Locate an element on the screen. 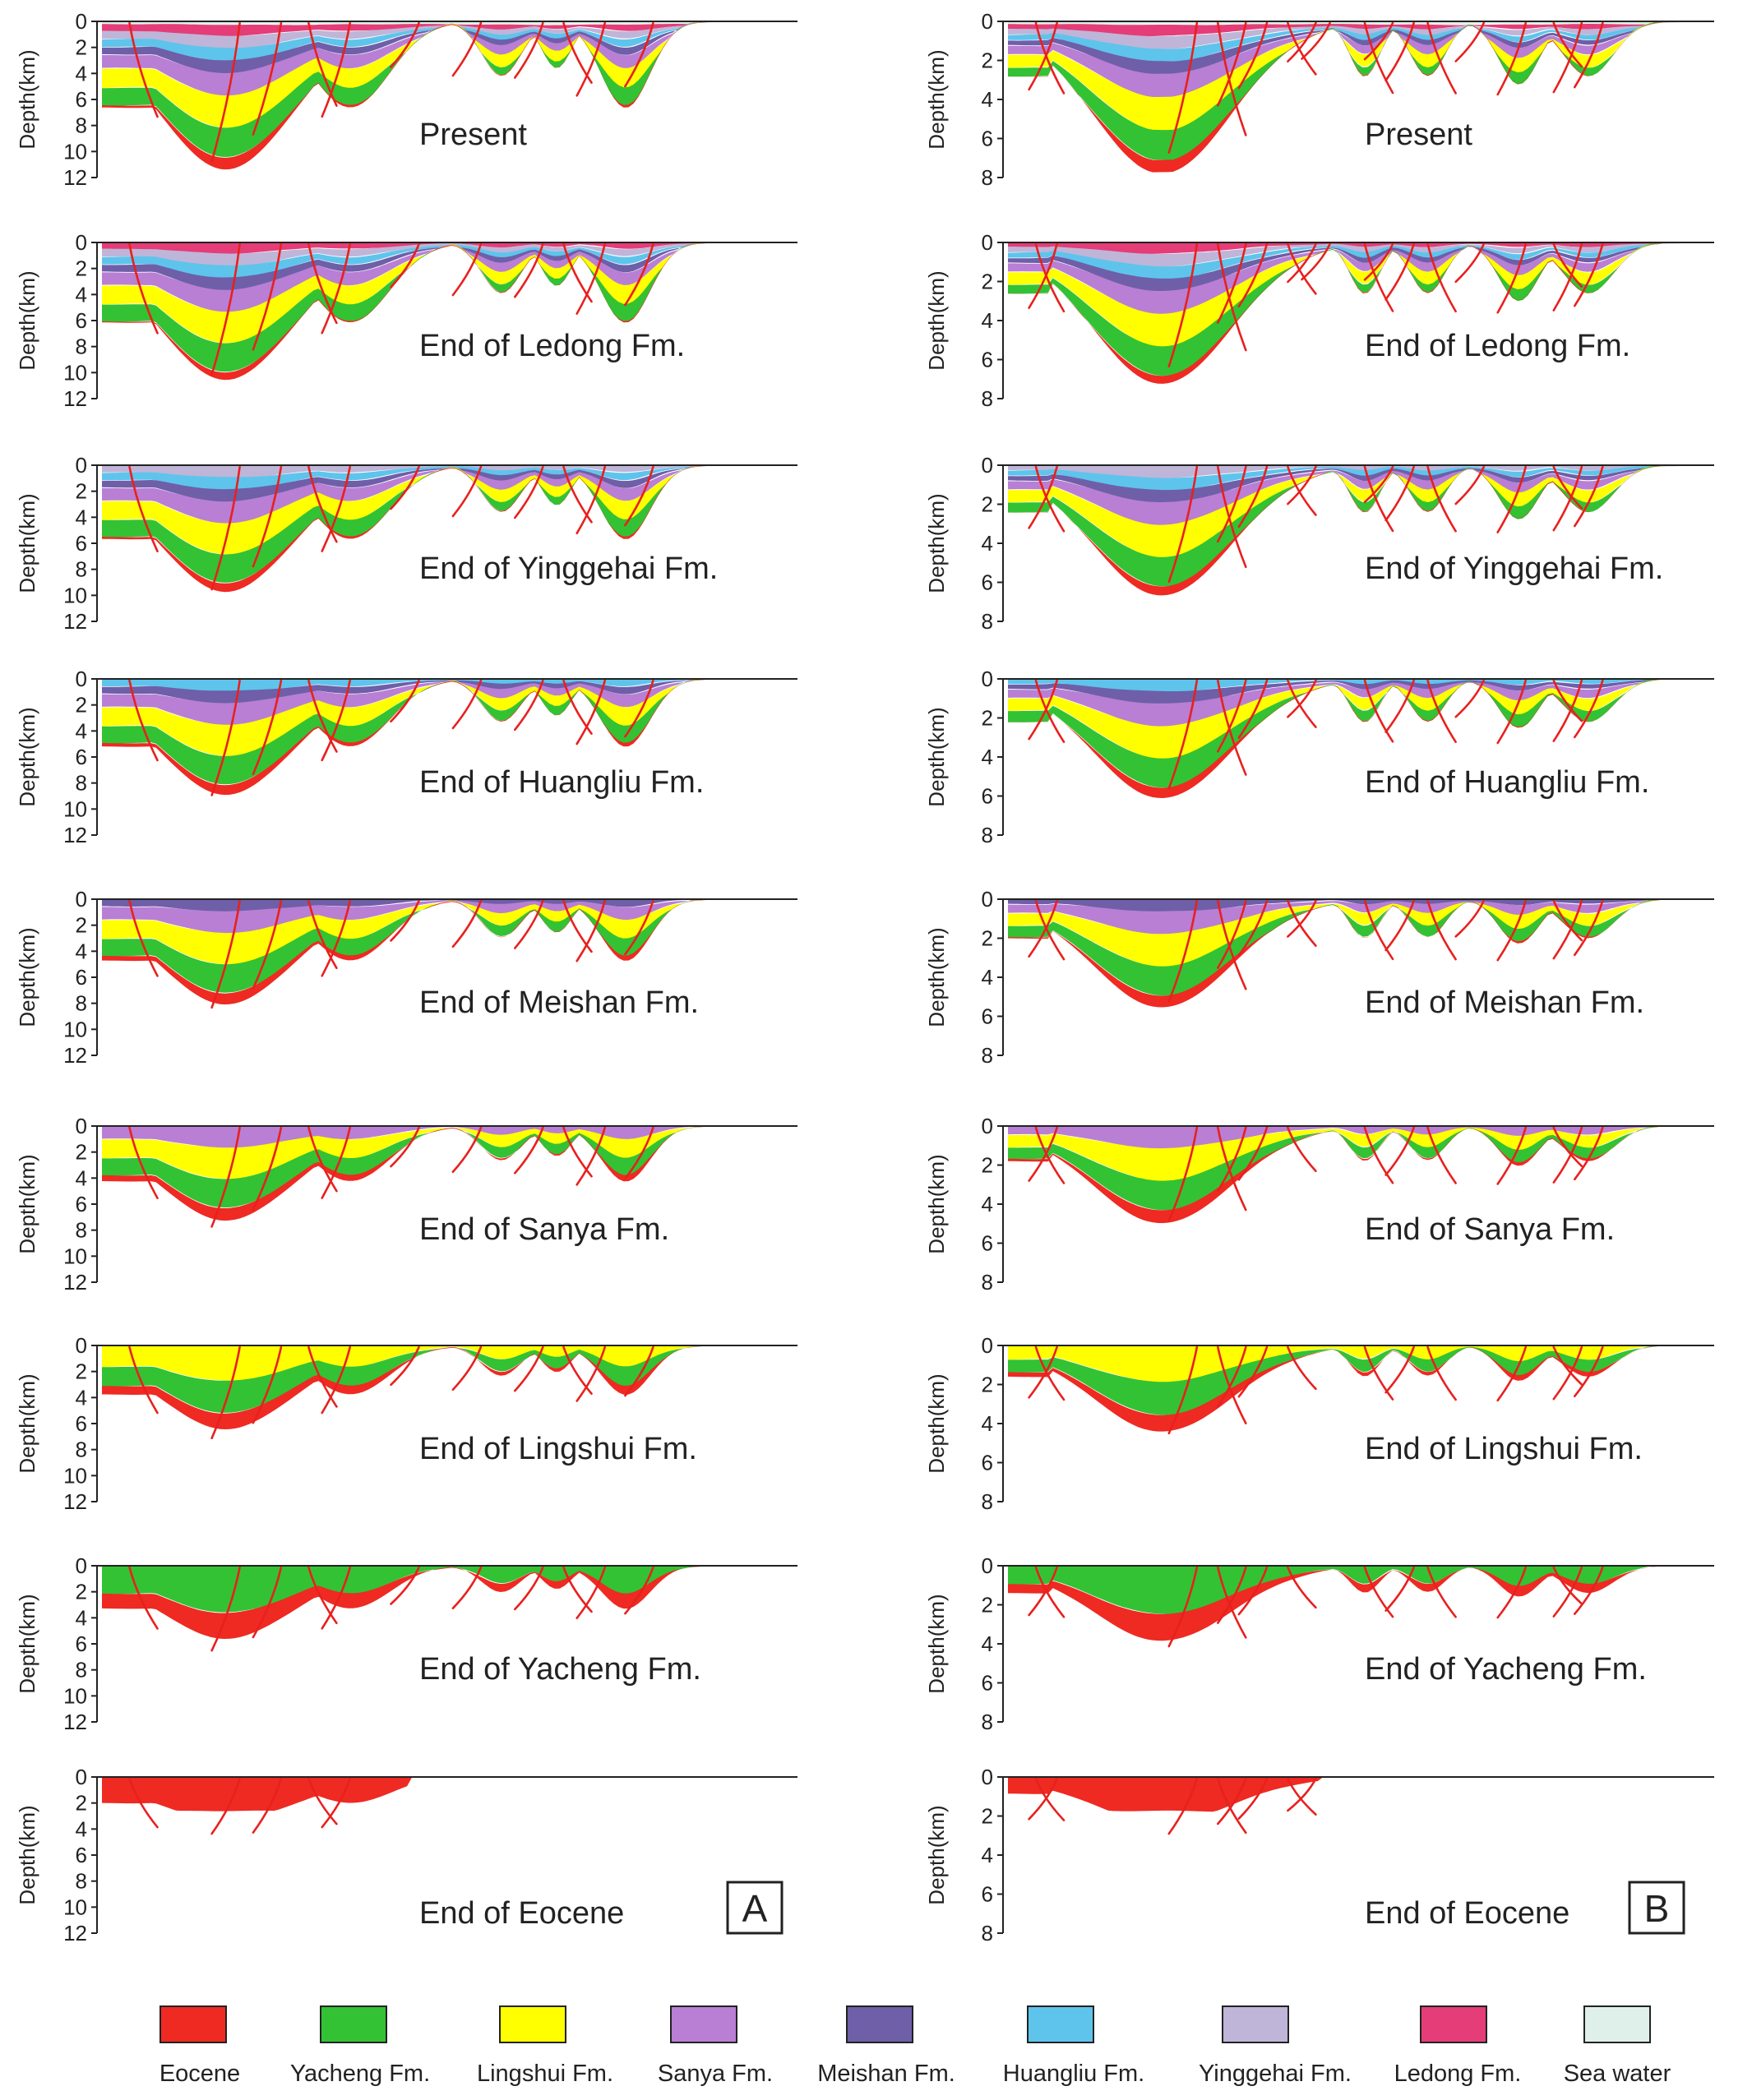 The image size is (1752, 2100). layer-ledong-fm is located at coordinates (446, 248).